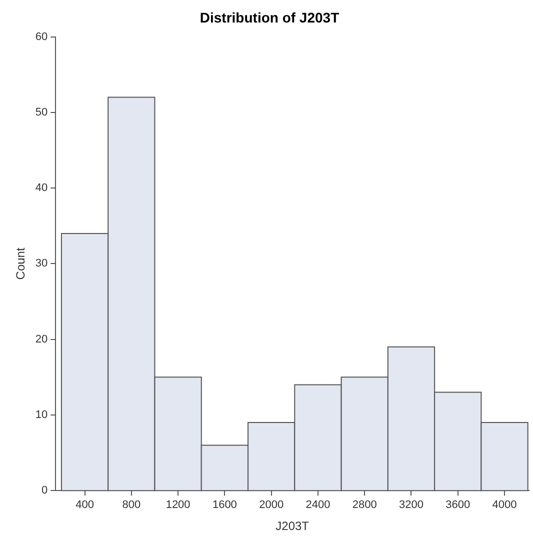 This screenshot has height=546, width=533. What do you see at coordinates (224, 505) in the screenshot?
I see `x-tick-label: 1600` at bounding box center [224, 505].